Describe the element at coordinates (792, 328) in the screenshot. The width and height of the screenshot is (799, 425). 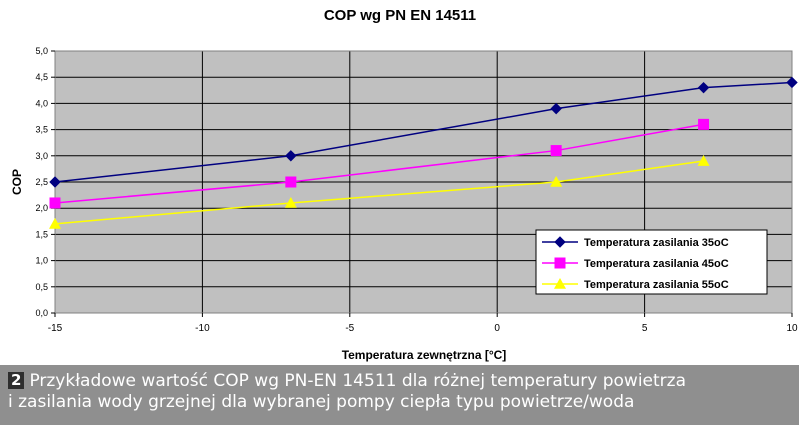
I see `x-tick-label: 10` at that location.